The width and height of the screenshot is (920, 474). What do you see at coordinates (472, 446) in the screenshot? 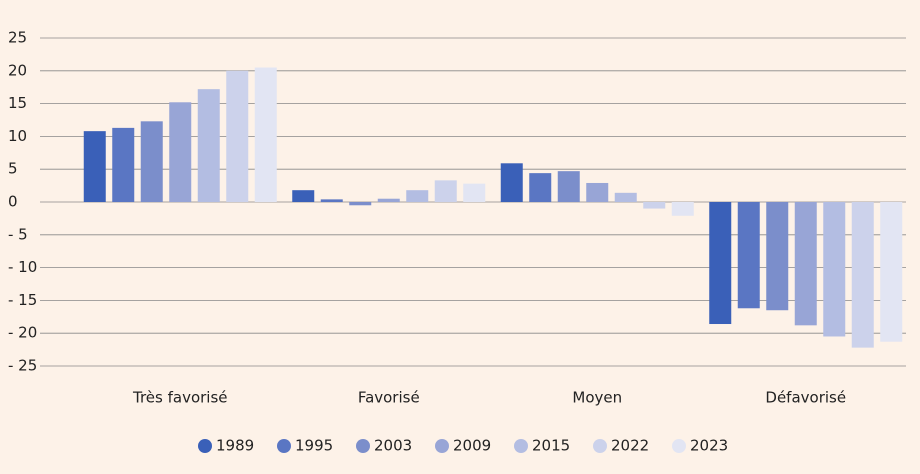
I see `legend-label: 2009` at bounding box center [472, 446].